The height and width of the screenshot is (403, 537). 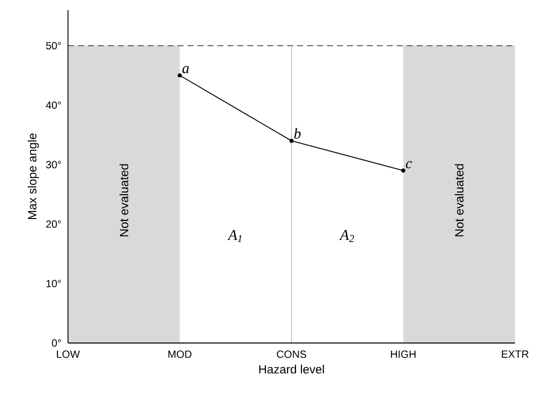 I want to click on annotation: a, so click(x=185, y=70).